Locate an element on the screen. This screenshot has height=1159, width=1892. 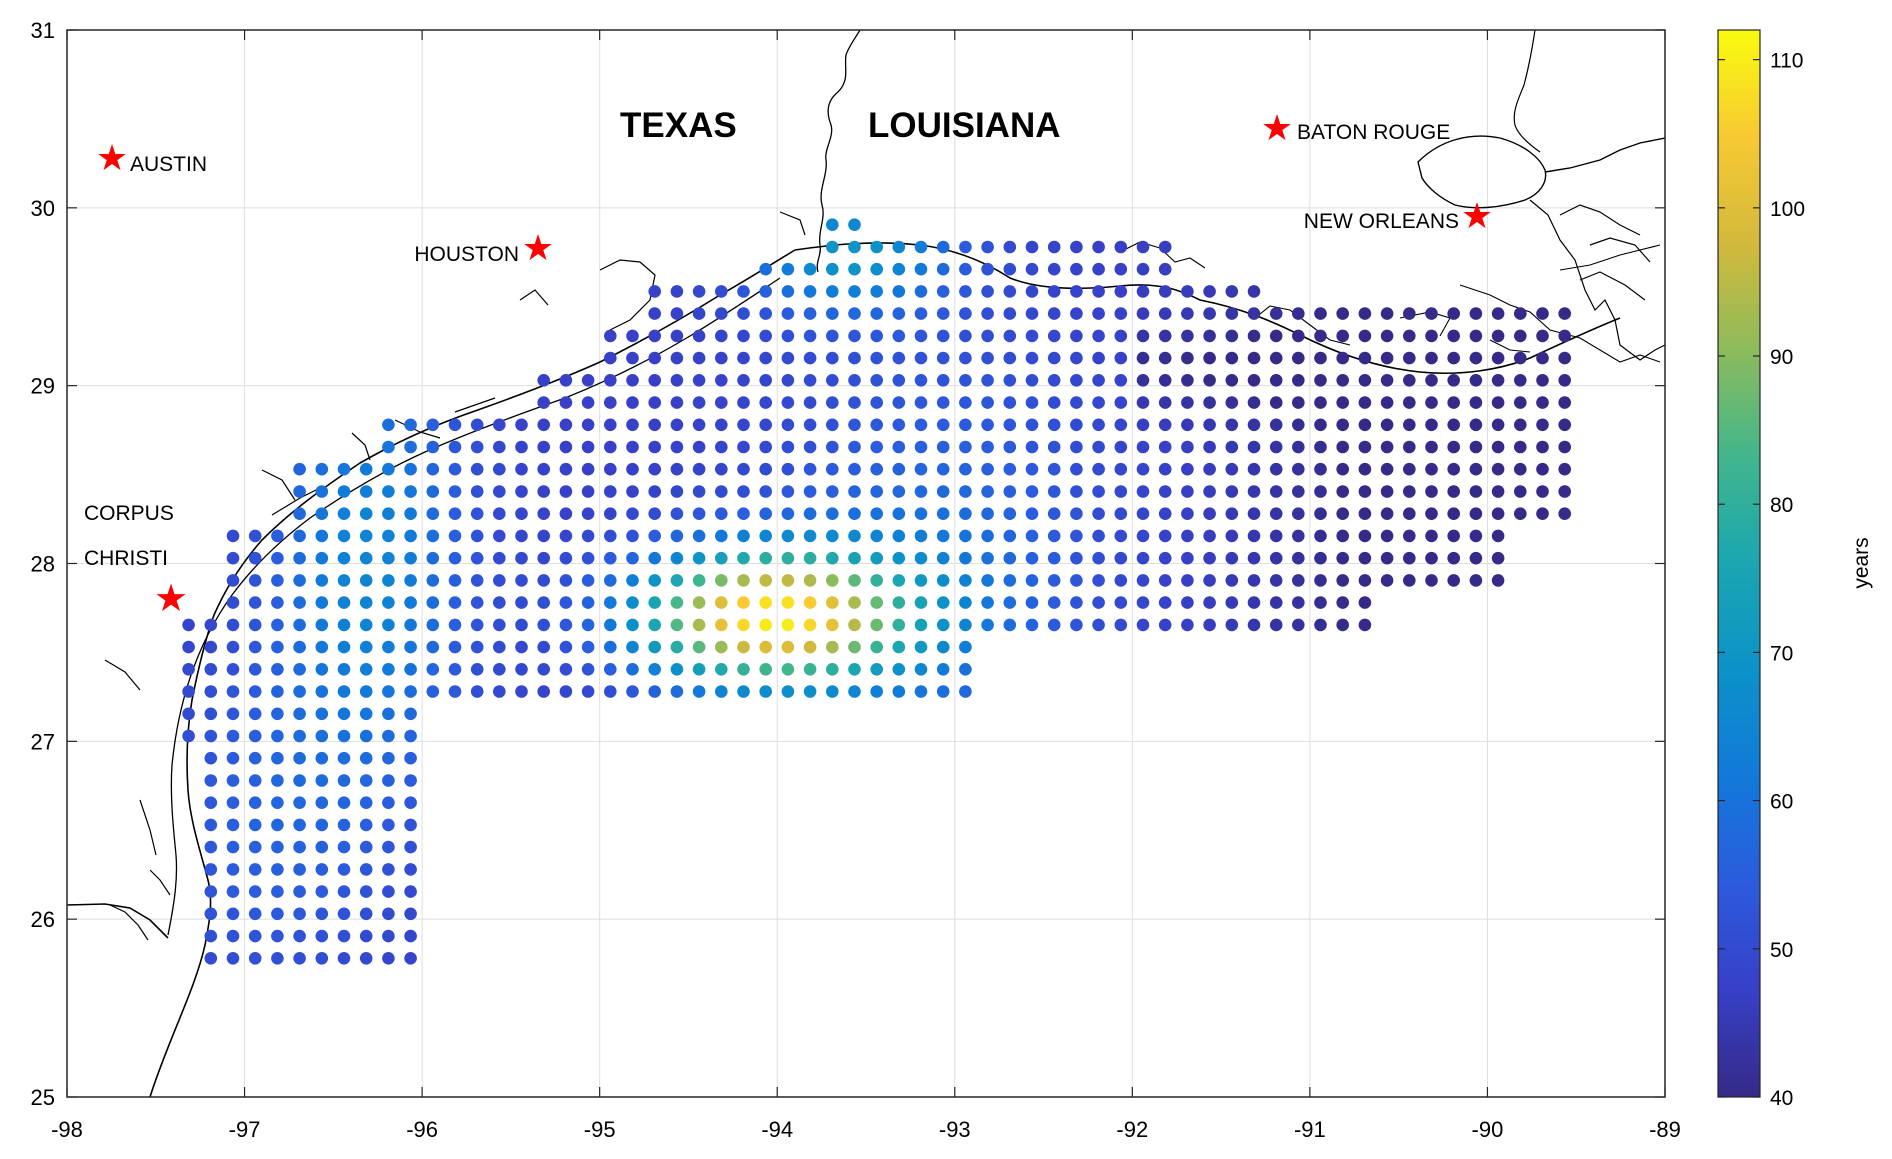
colorbar: 40 50 60 70 80 90 100 110 years is located at coordinates (1795, 569).